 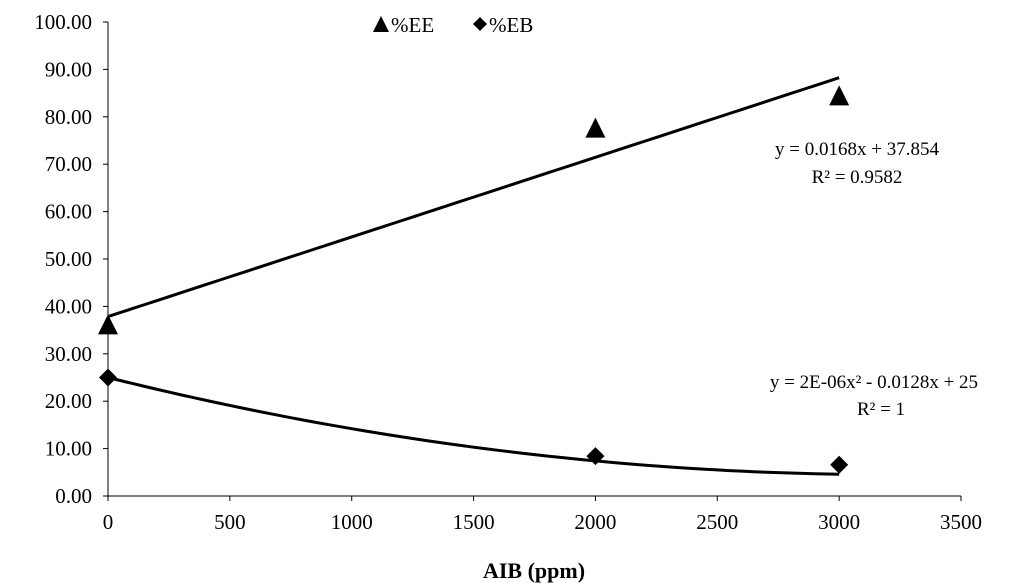 I want to click on x-tick-label: 500, so click(x=230, y=522).